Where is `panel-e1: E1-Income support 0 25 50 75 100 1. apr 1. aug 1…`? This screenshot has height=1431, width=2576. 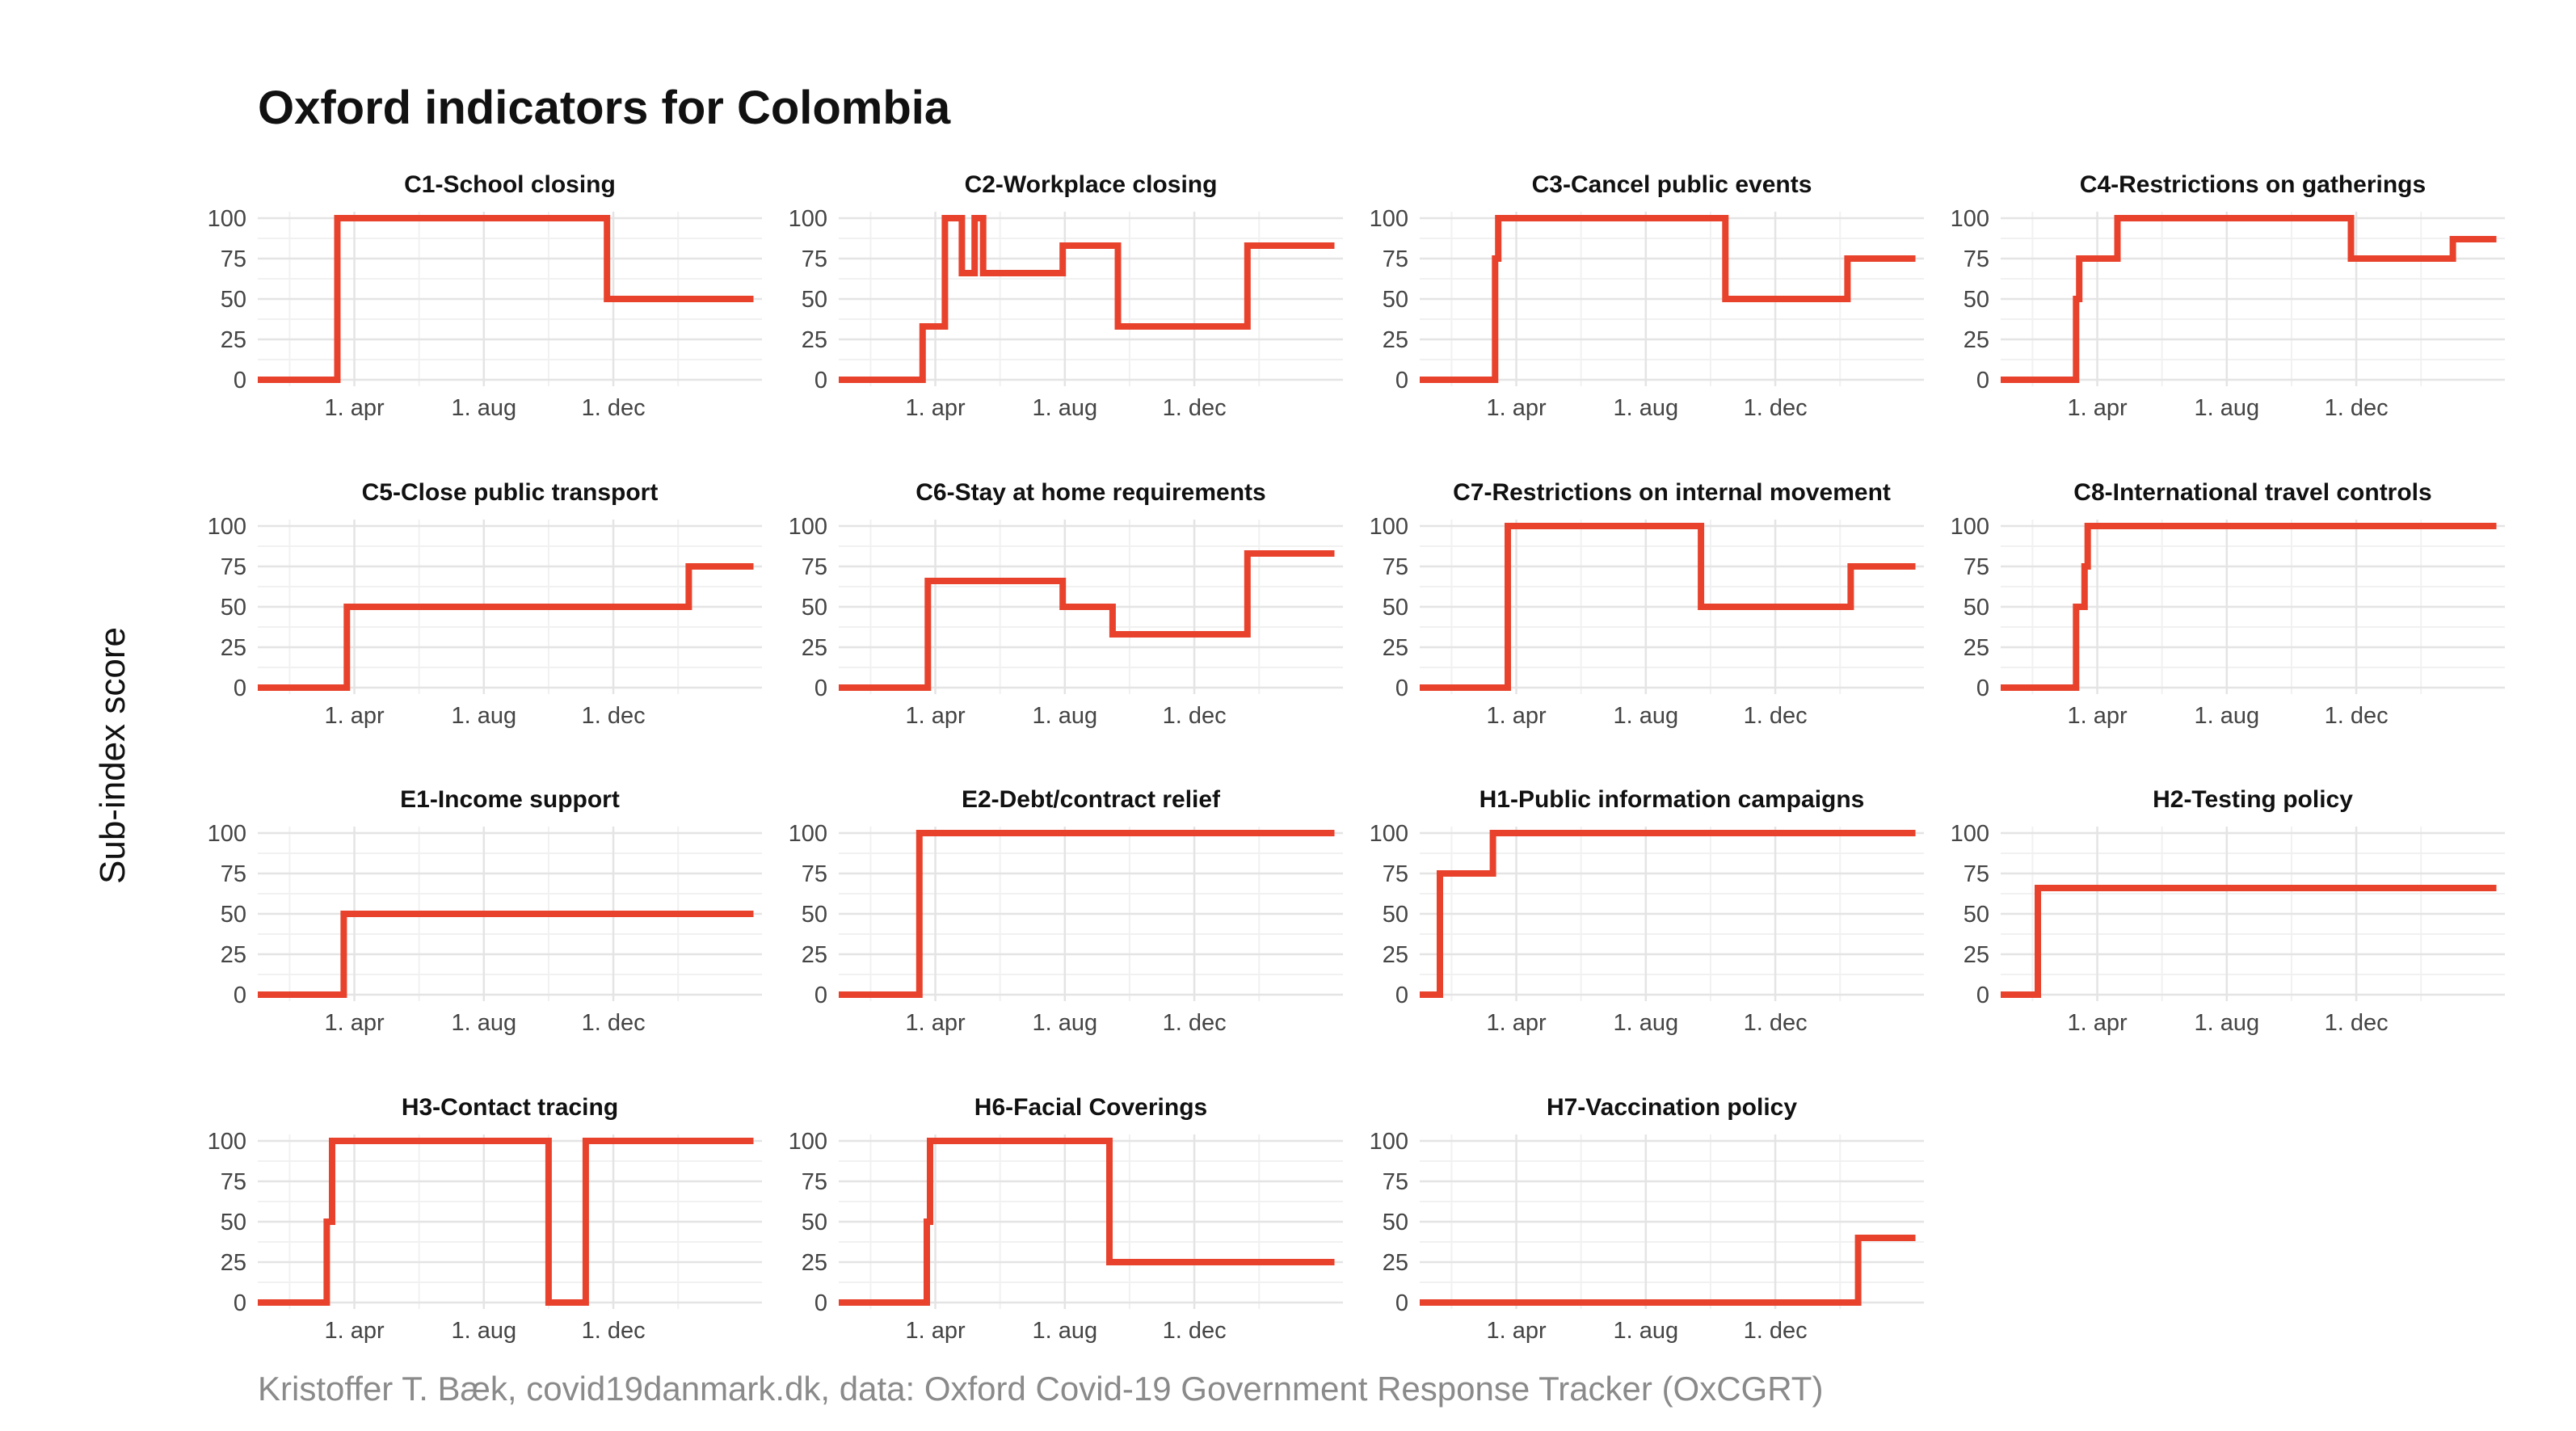
panel-e1: E1-Income support 0 25 50 75 100 1. apr 1. aug 1… is located at coordinates (485, 911).